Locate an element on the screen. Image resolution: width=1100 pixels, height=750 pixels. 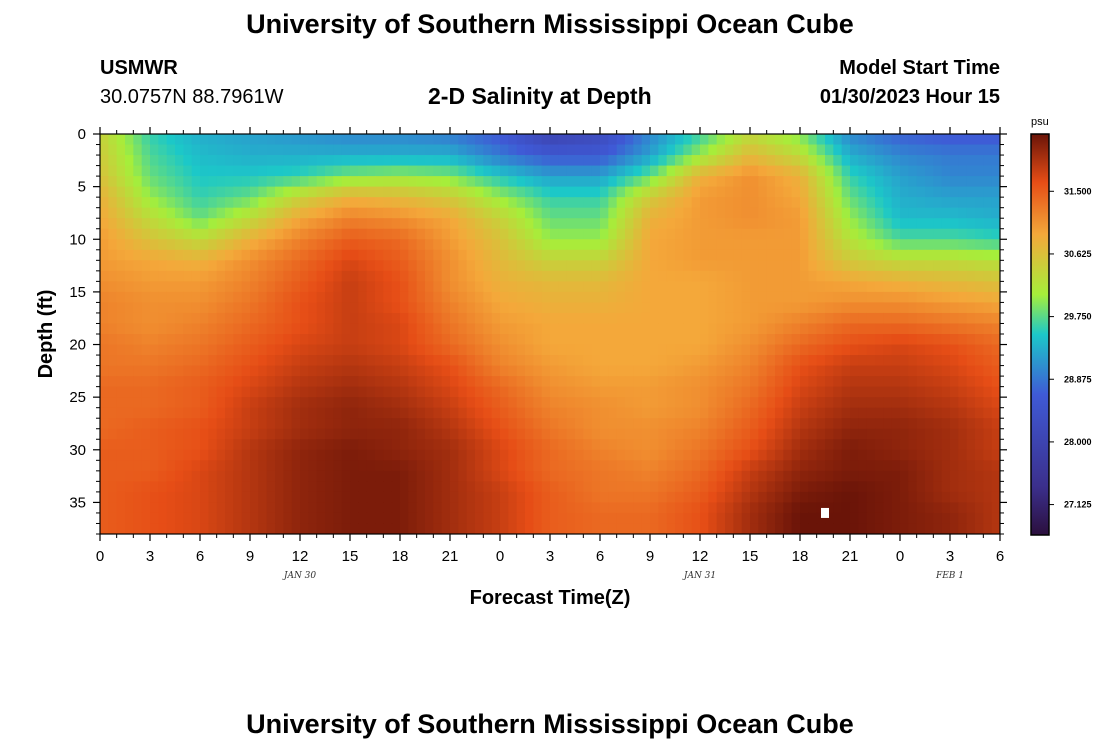
x-tick-label: 0 is located at coordinates (900, 556).